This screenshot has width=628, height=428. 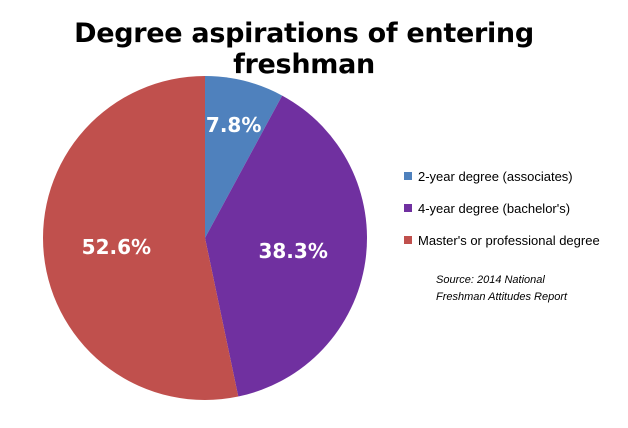 What do you see at coordinates (509, 240) in the screenshot?
I see `legend-label-masters: Master's or professional degree` at bounding box center [509, 240].